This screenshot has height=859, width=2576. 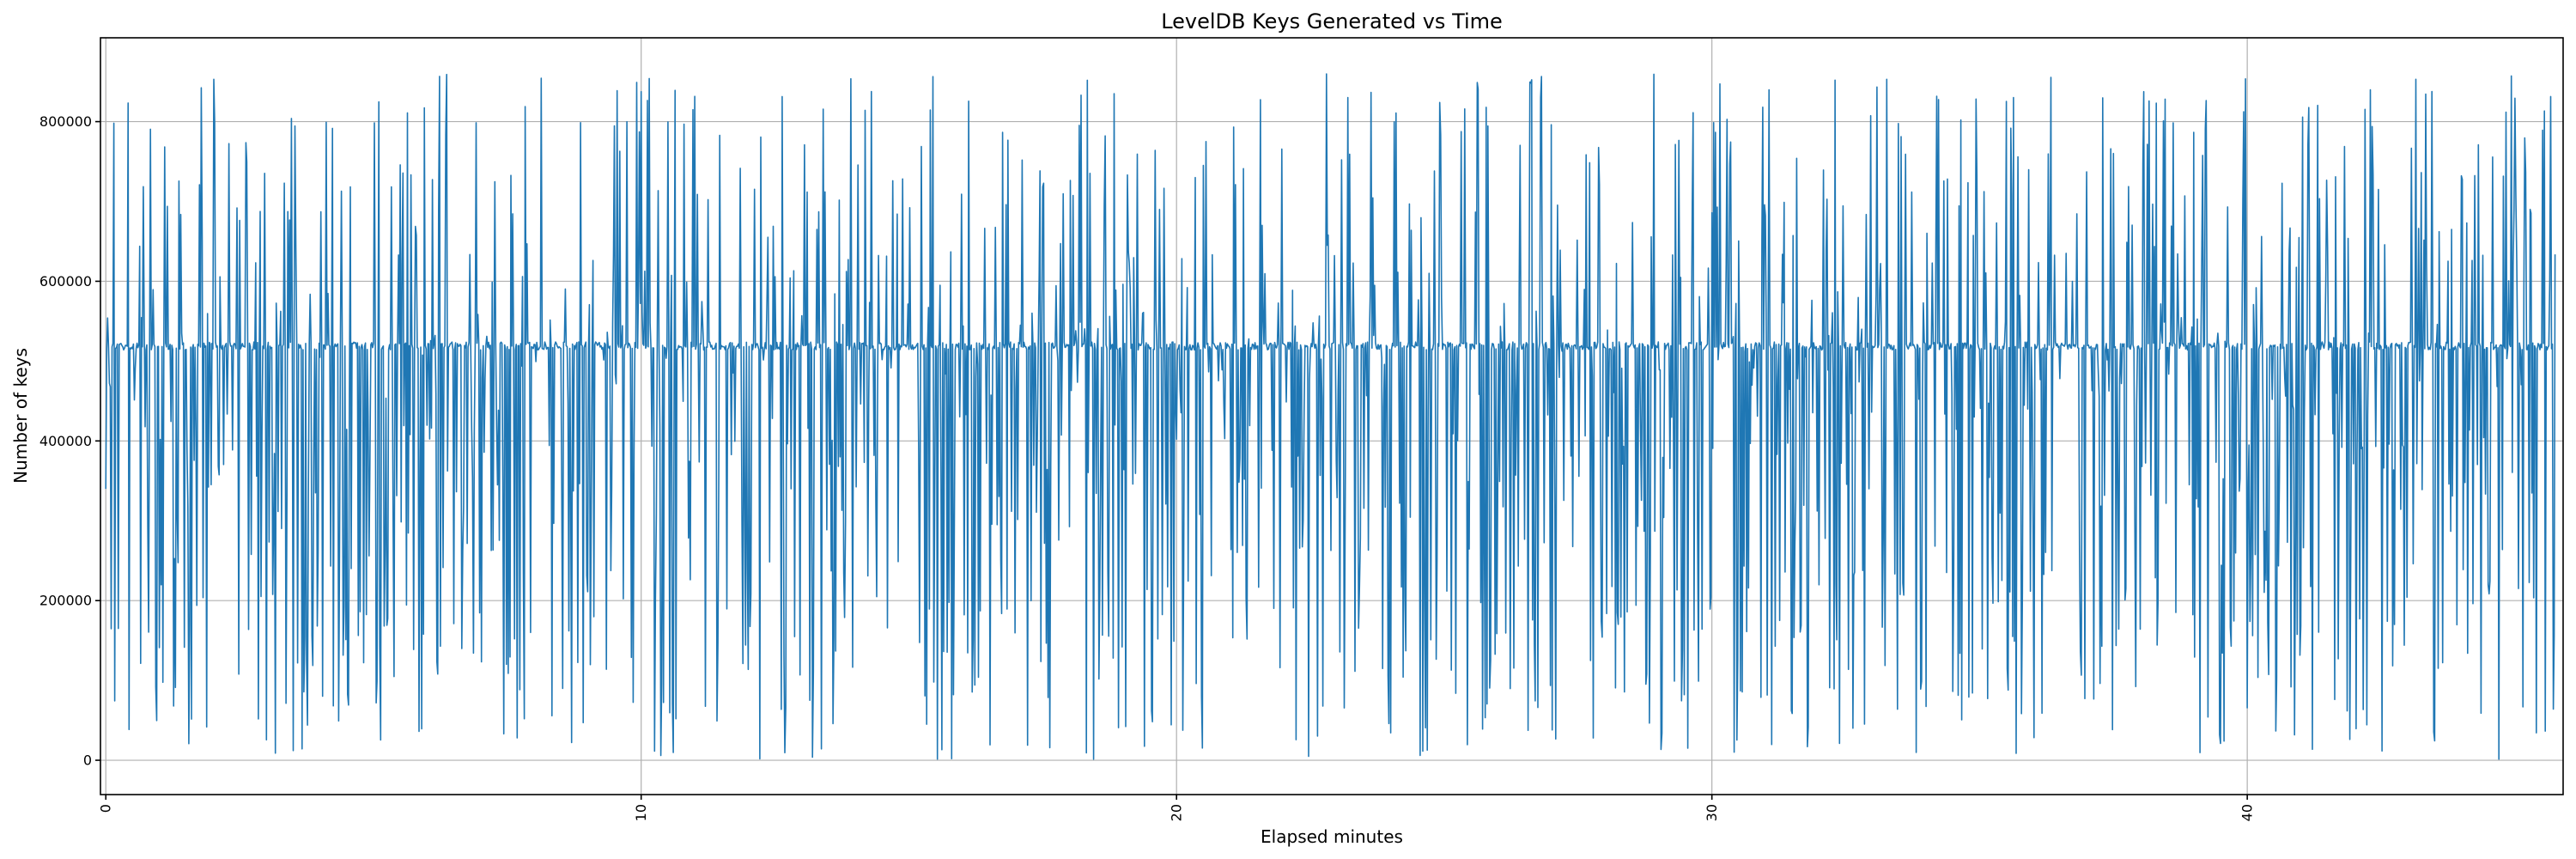 What do you see at coordinates (1332, 837) in the screenshot?
I see `x-axis-label: Elapsed minutes` at bounding box center [1332, 837].